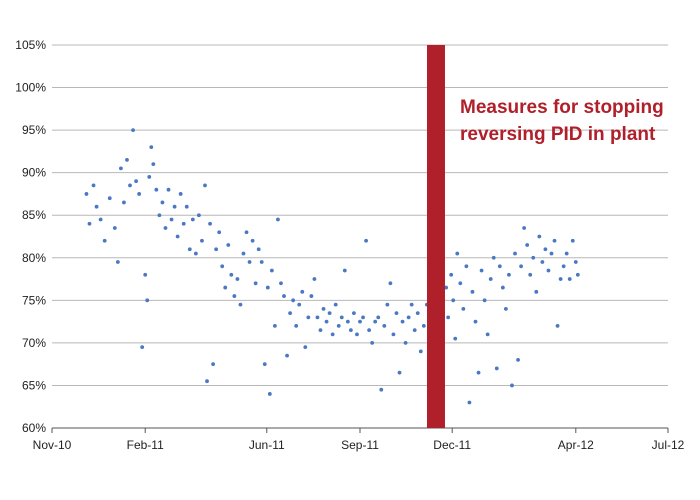 The height and width of the screenshot is (500, 700). Describe the element at coordinates (34, 343) in the screenshot. I see `y-tick-label: 70%` at that location.